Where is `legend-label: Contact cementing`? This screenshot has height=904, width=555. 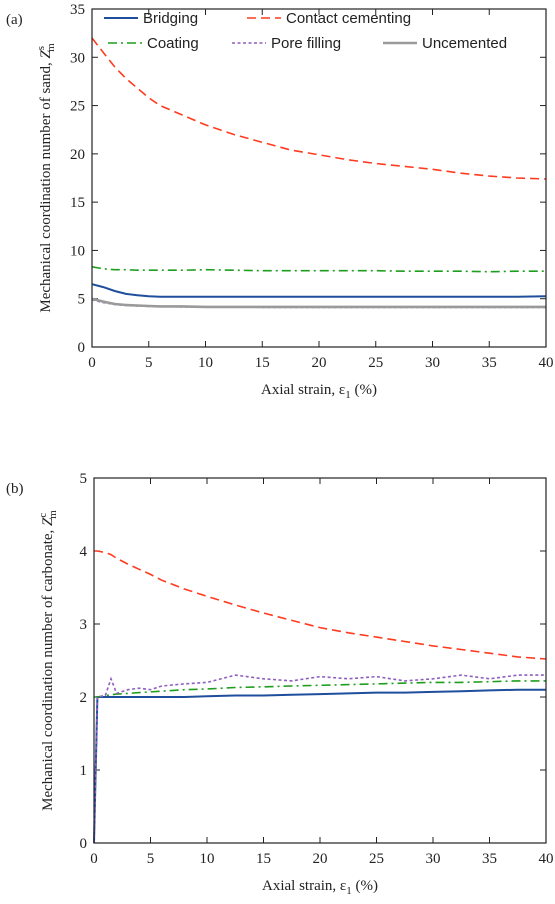
legend-label: Contact cementing is located at coordinates (348, 18).